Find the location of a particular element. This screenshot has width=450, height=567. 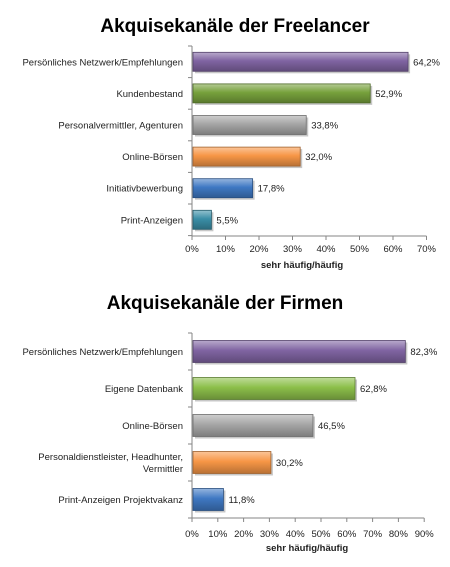

bar-value-label: 11,8% is located at coordinates (241, 500).